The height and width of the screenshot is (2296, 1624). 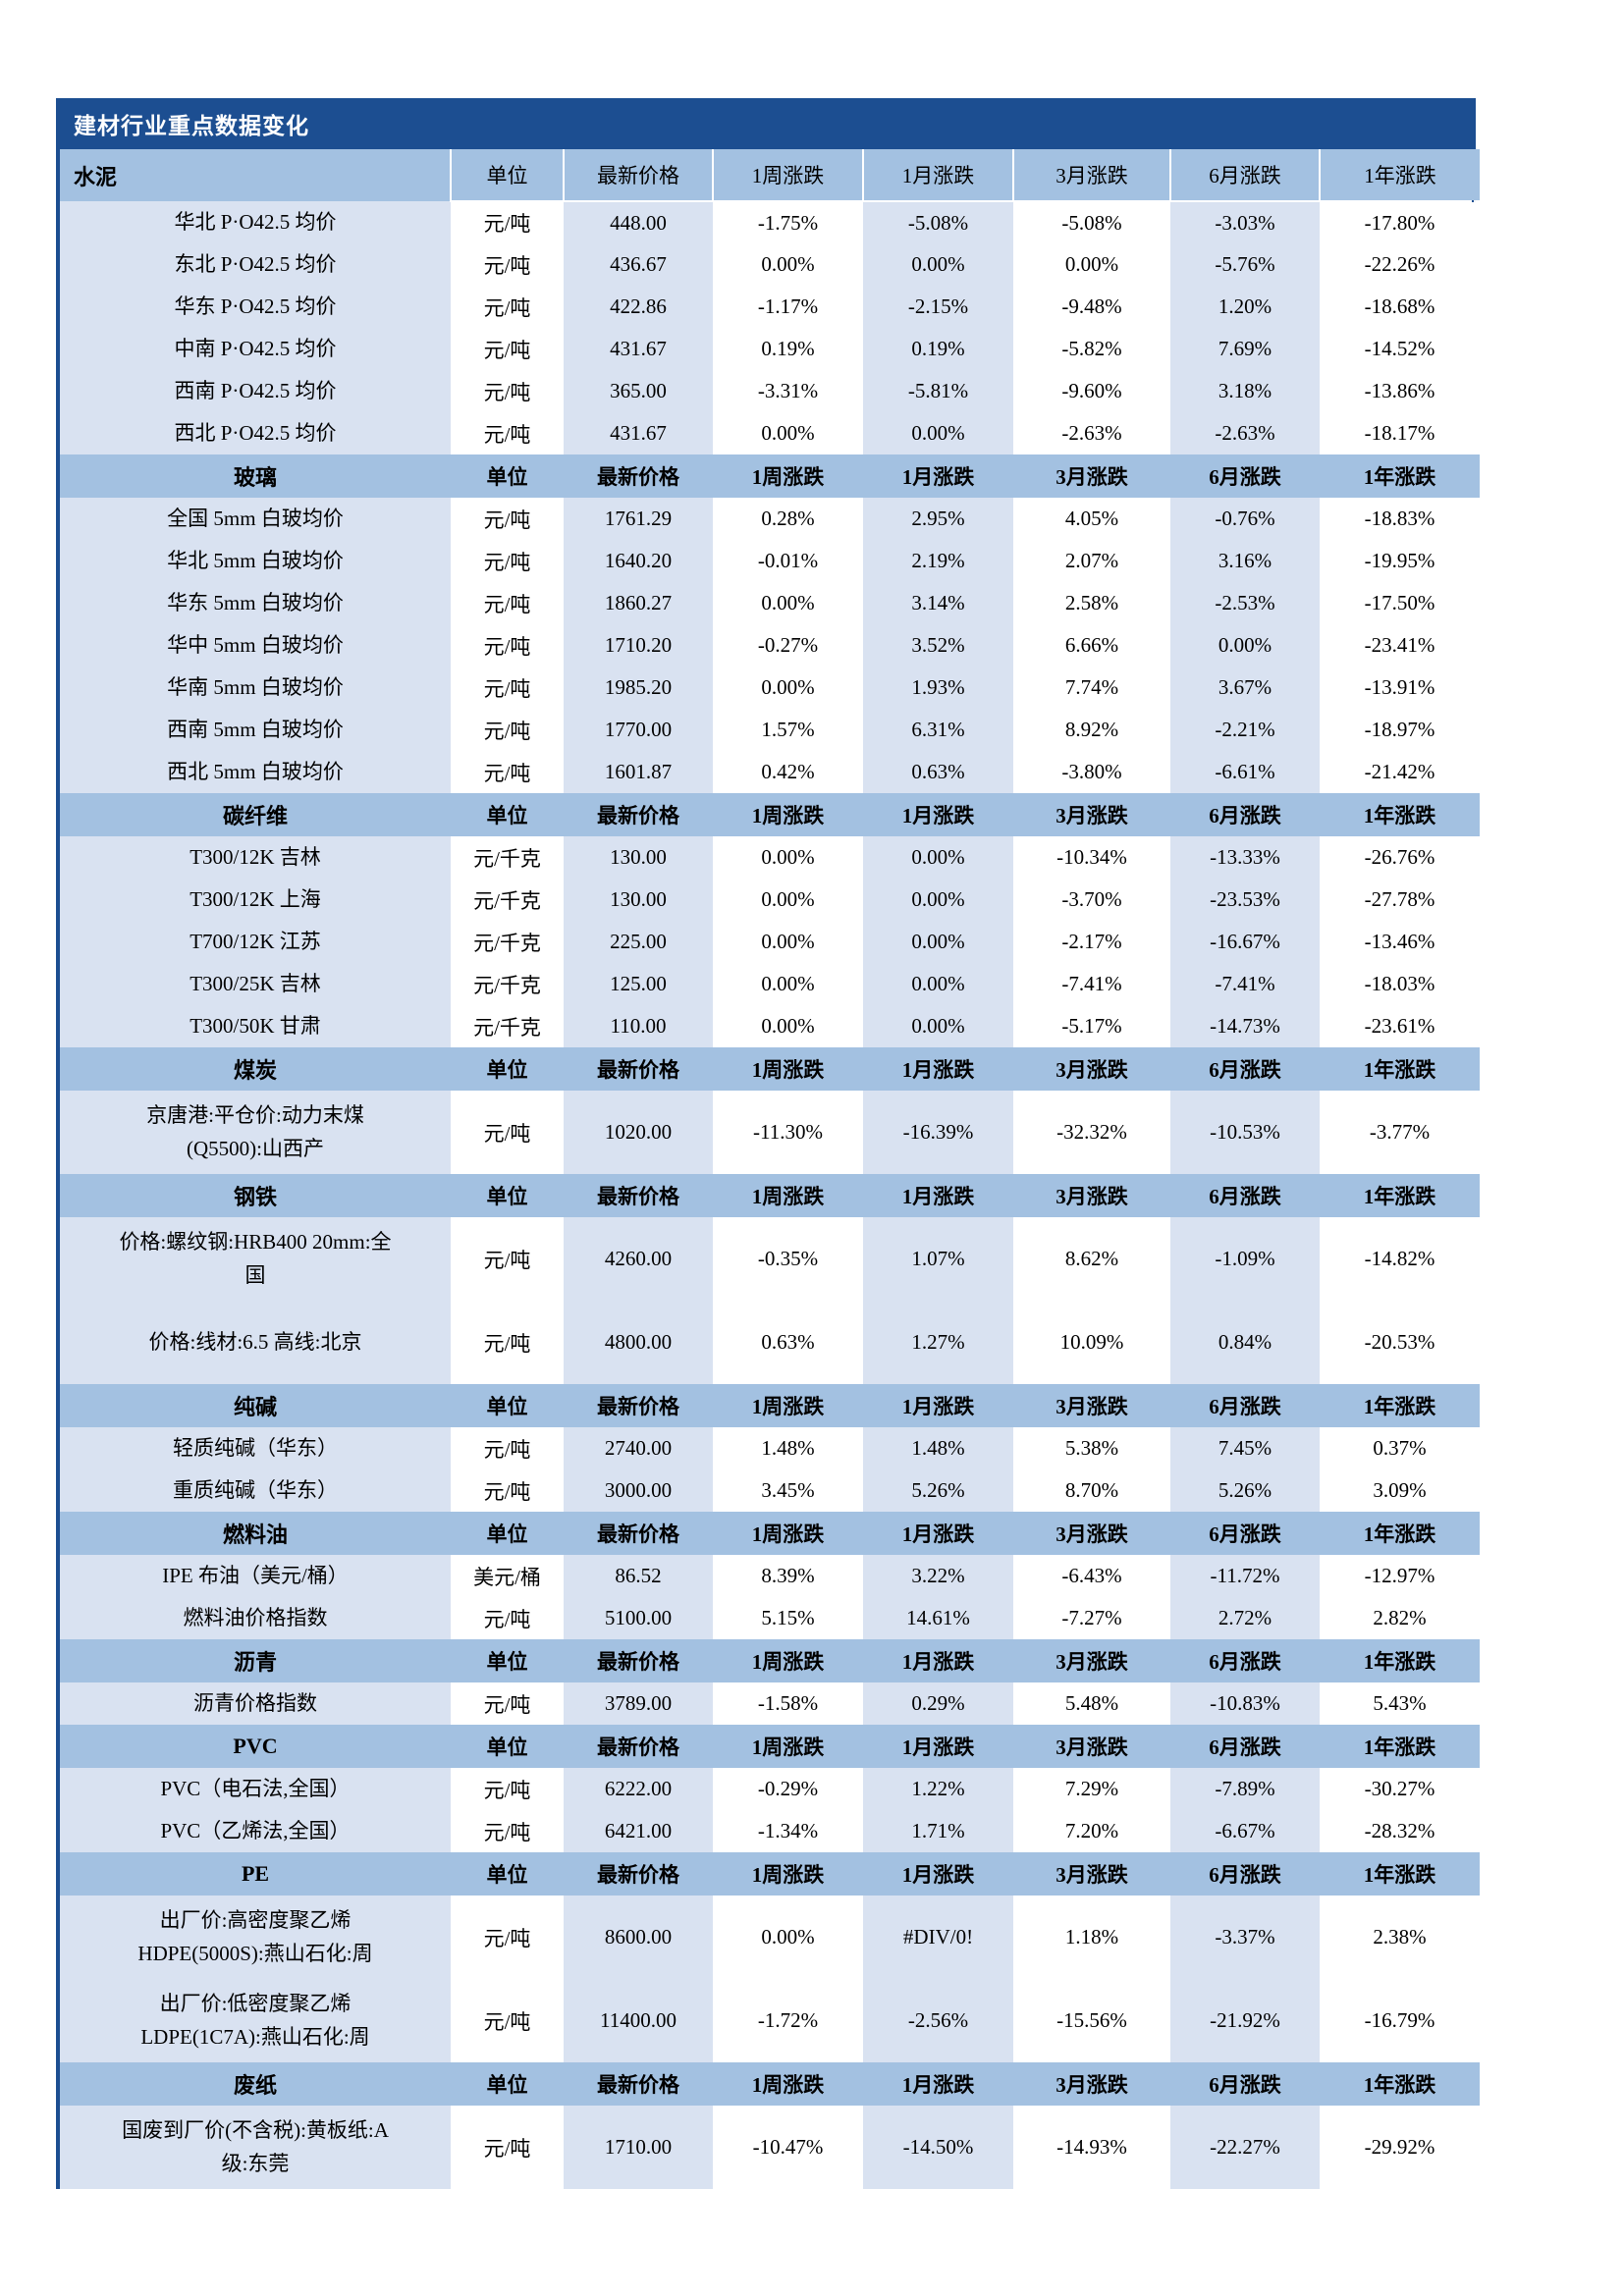 What do you see at coordinates (255, 858) in the screenshot?
I see `row-name-cell: T300/12K 吉林` at bounding box center [255, 858].